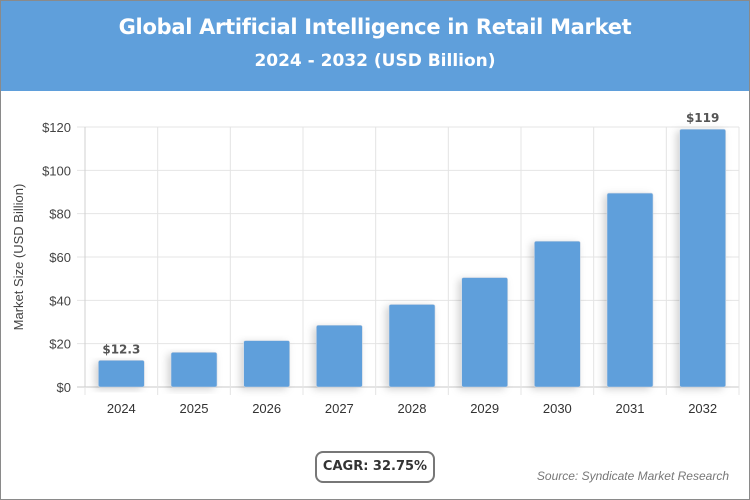 The width and height of the screenshot is (750, 500). What do you see at coordinates (375, 61) in the screenshot?
I see `chart-subtitle: 2024 - 2032 (USD Billion)` at bounding box center [375, 61].